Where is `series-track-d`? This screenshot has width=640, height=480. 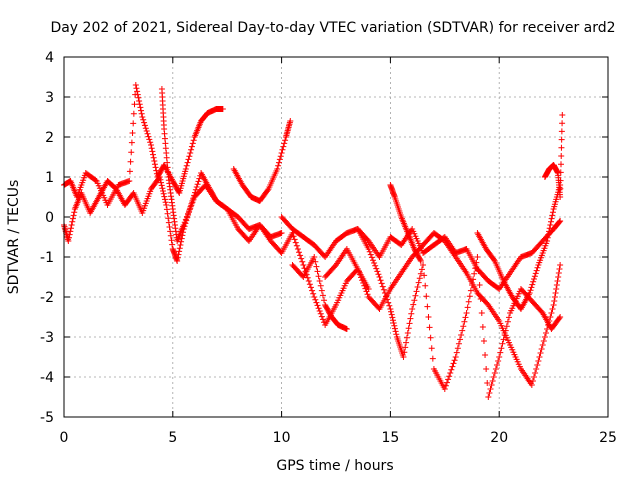 series-track-d is located at coordinates (262, 161).